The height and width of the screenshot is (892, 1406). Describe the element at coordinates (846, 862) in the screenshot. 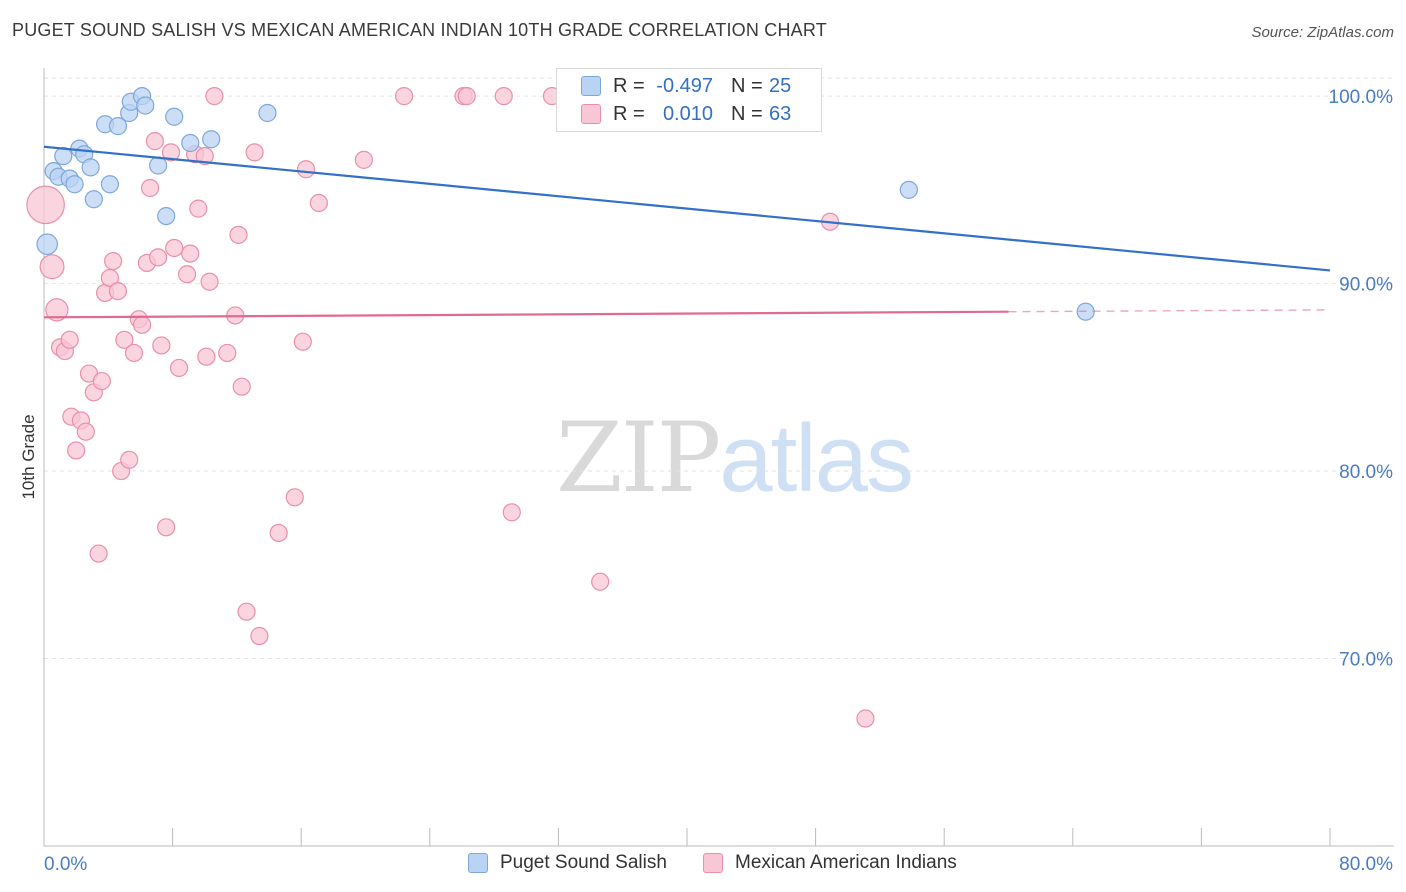

I see `legend-label-mexican: Mexican American Indians` at that location.